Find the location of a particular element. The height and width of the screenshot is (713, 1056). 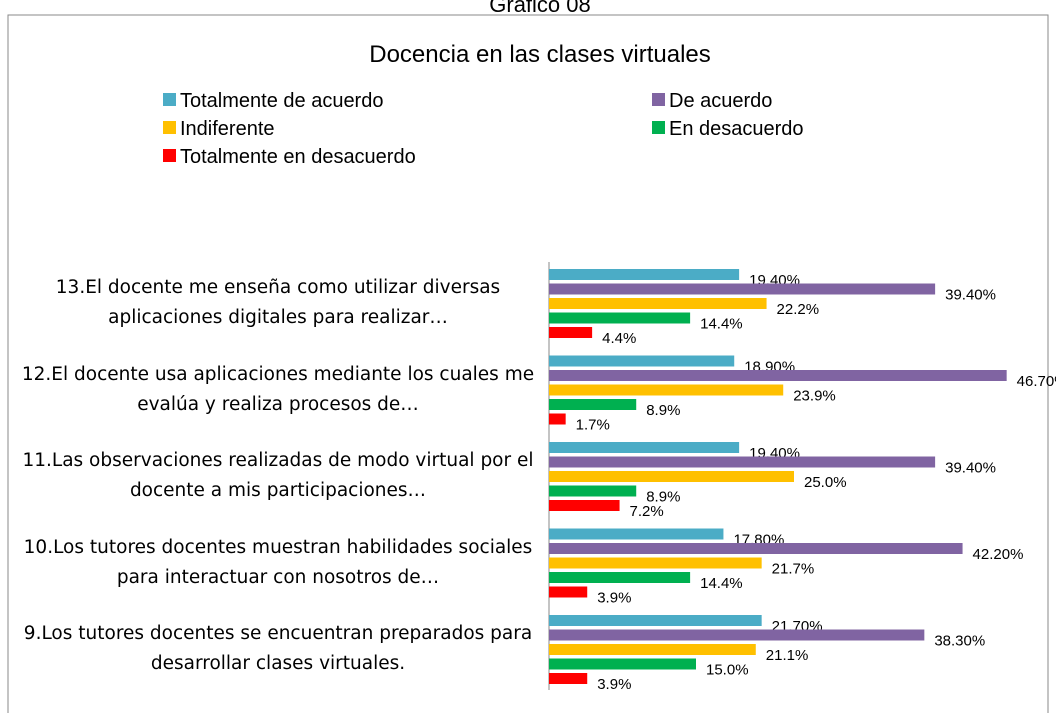

legend-label: De acuerdo is located at coordinates (720, 101).